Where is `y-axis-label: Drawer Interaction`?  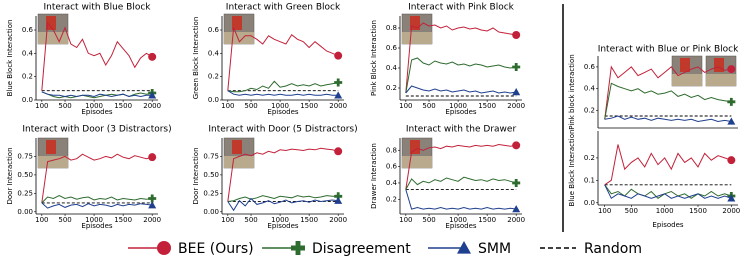 y-axis-label: Drawer Interaction is located at coordinates (374, 176).